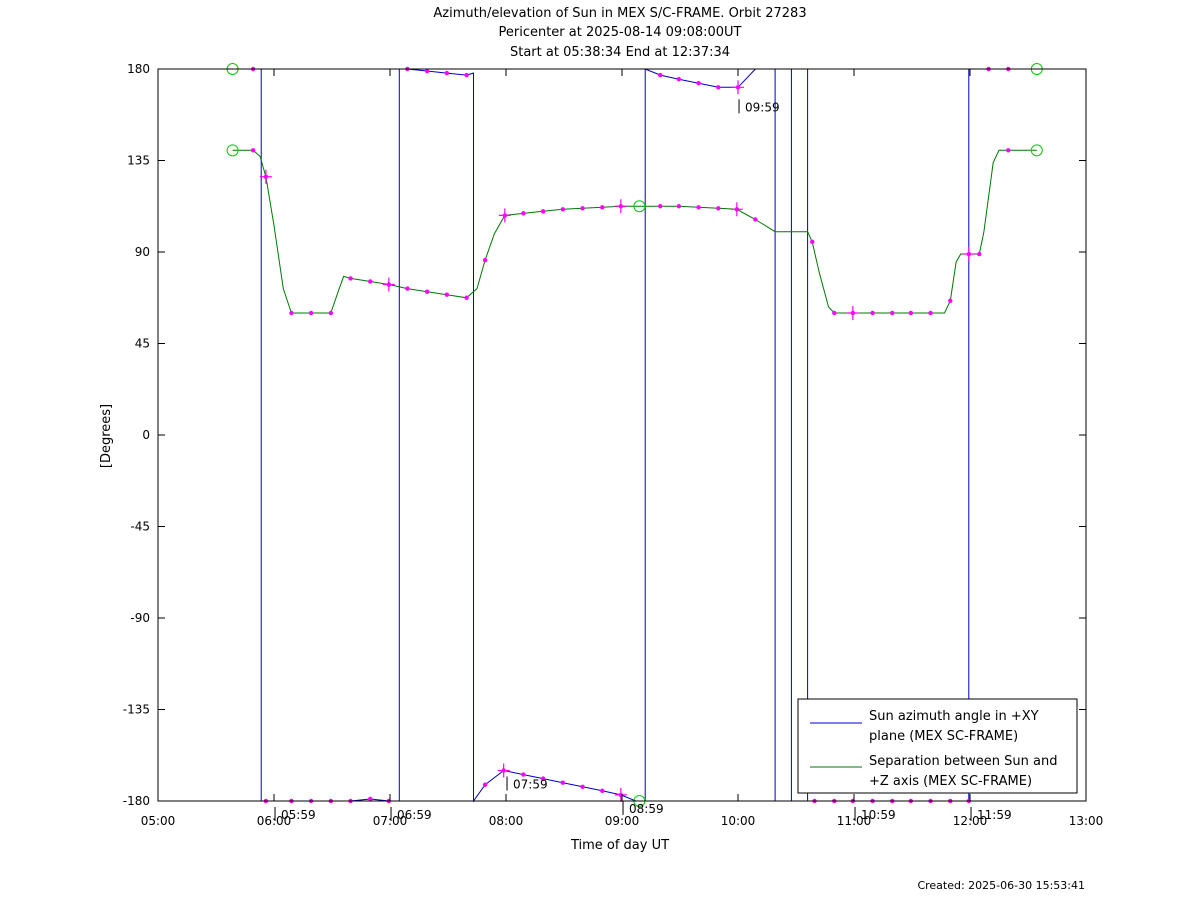  What do you see at coordinates (646, 809) in the screenshot?
I see `time-annotation-label: 08:59` at bounding box center [646, 809].